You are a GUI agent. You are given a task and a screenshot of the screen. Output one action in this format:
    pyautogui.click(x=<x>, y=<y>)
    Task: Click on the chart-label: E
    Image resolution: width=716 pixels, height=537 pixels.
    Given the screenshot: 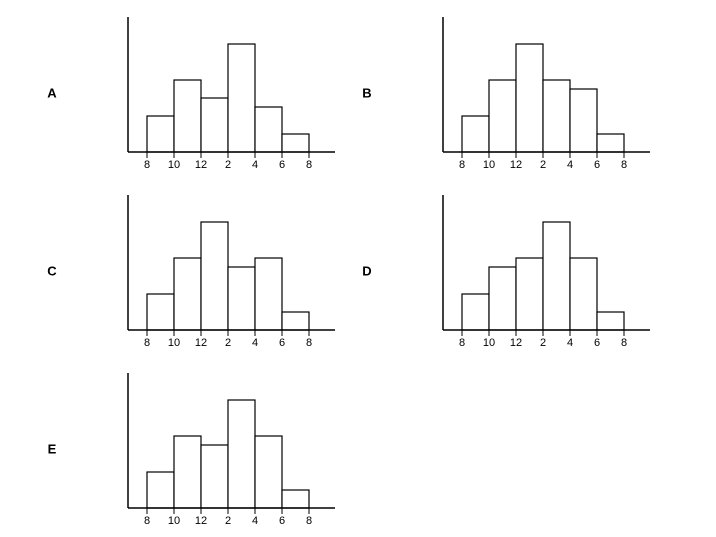 What is the action you would take?
    pyautogui.click(x=52, y=448)
    